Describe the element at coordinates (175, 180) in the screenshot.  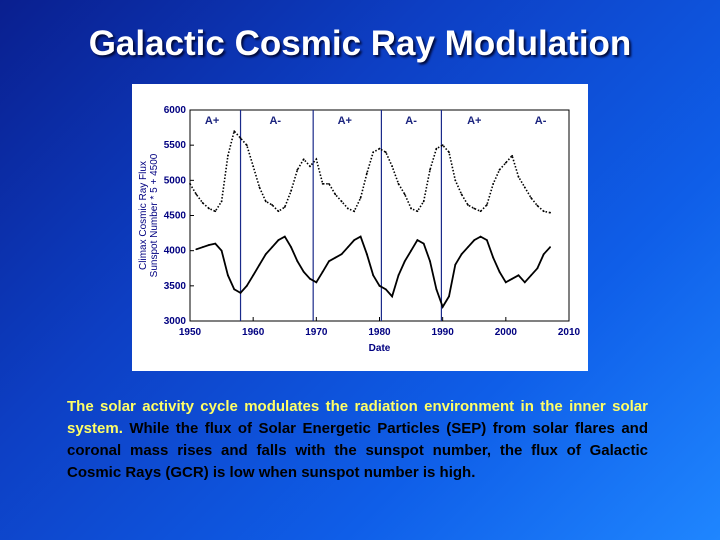
I see `y-tick-label: 5000` at that location.